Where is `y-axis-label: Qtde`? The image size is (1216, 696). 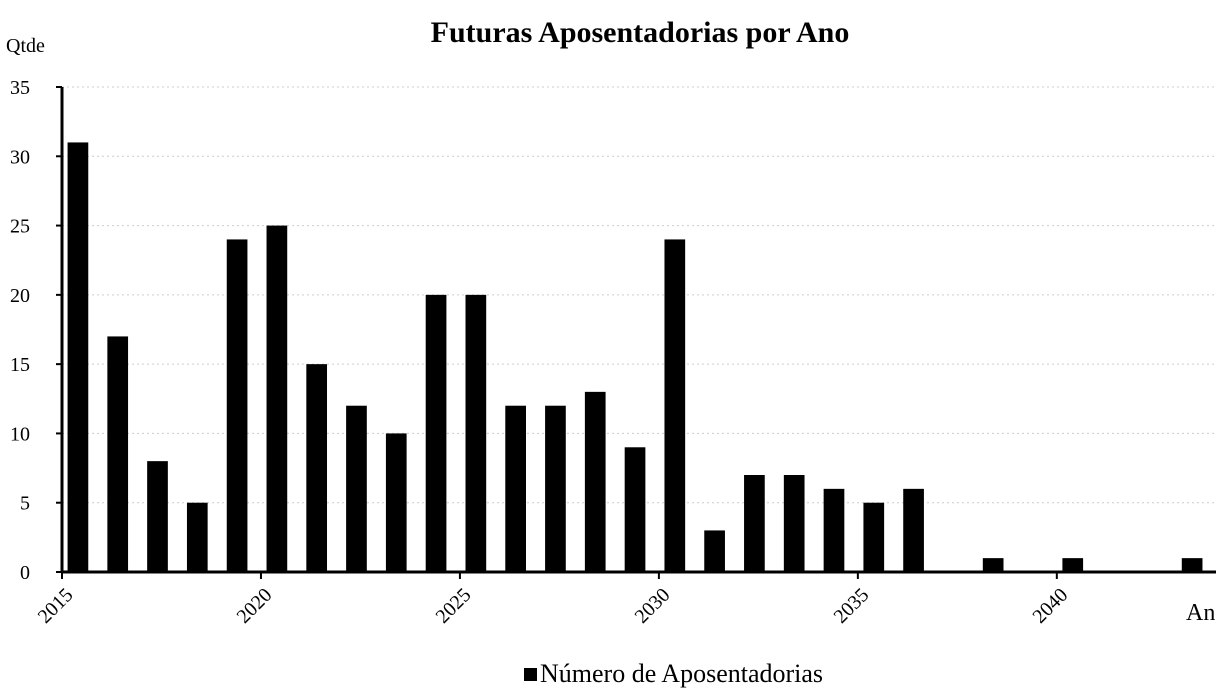 y-axis-label: Qtde is located at coordinates (25, 46).